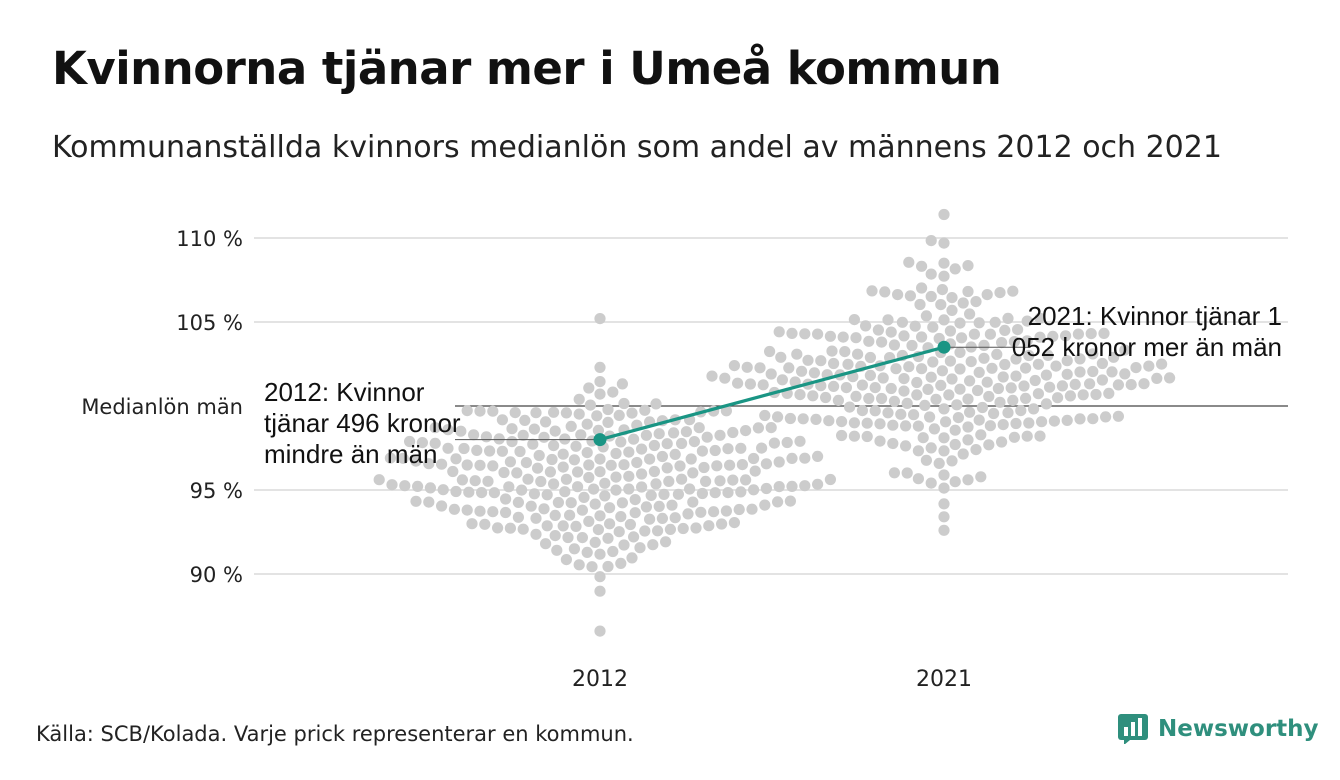 The height and width of the screenshot is (780, 1340). What do you see at coordinates (1218, 729) in the screenshot?
I see `brand: Newsworthy` at bounding box center [1218, 729].